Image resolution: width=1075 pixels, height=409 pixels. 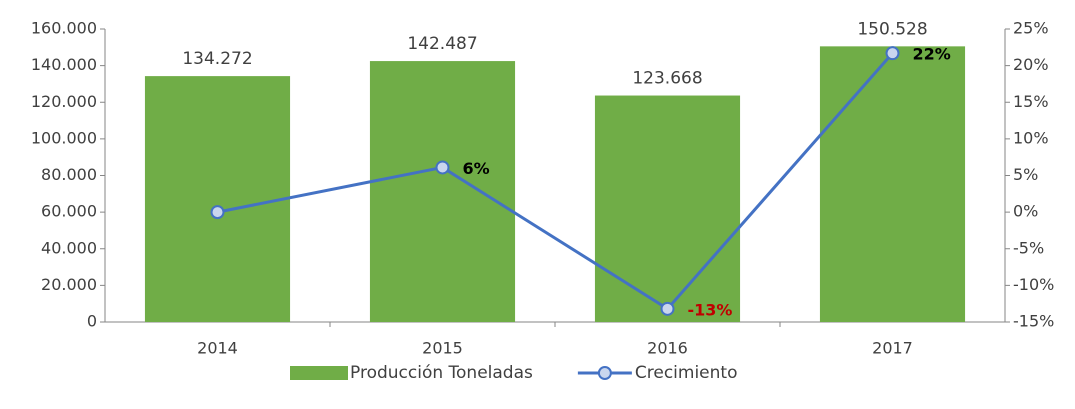 What do you see at coordinates (710, 309) in the screenshot?
I see `line-value-label: -13%` at bounding box center [710, 309].